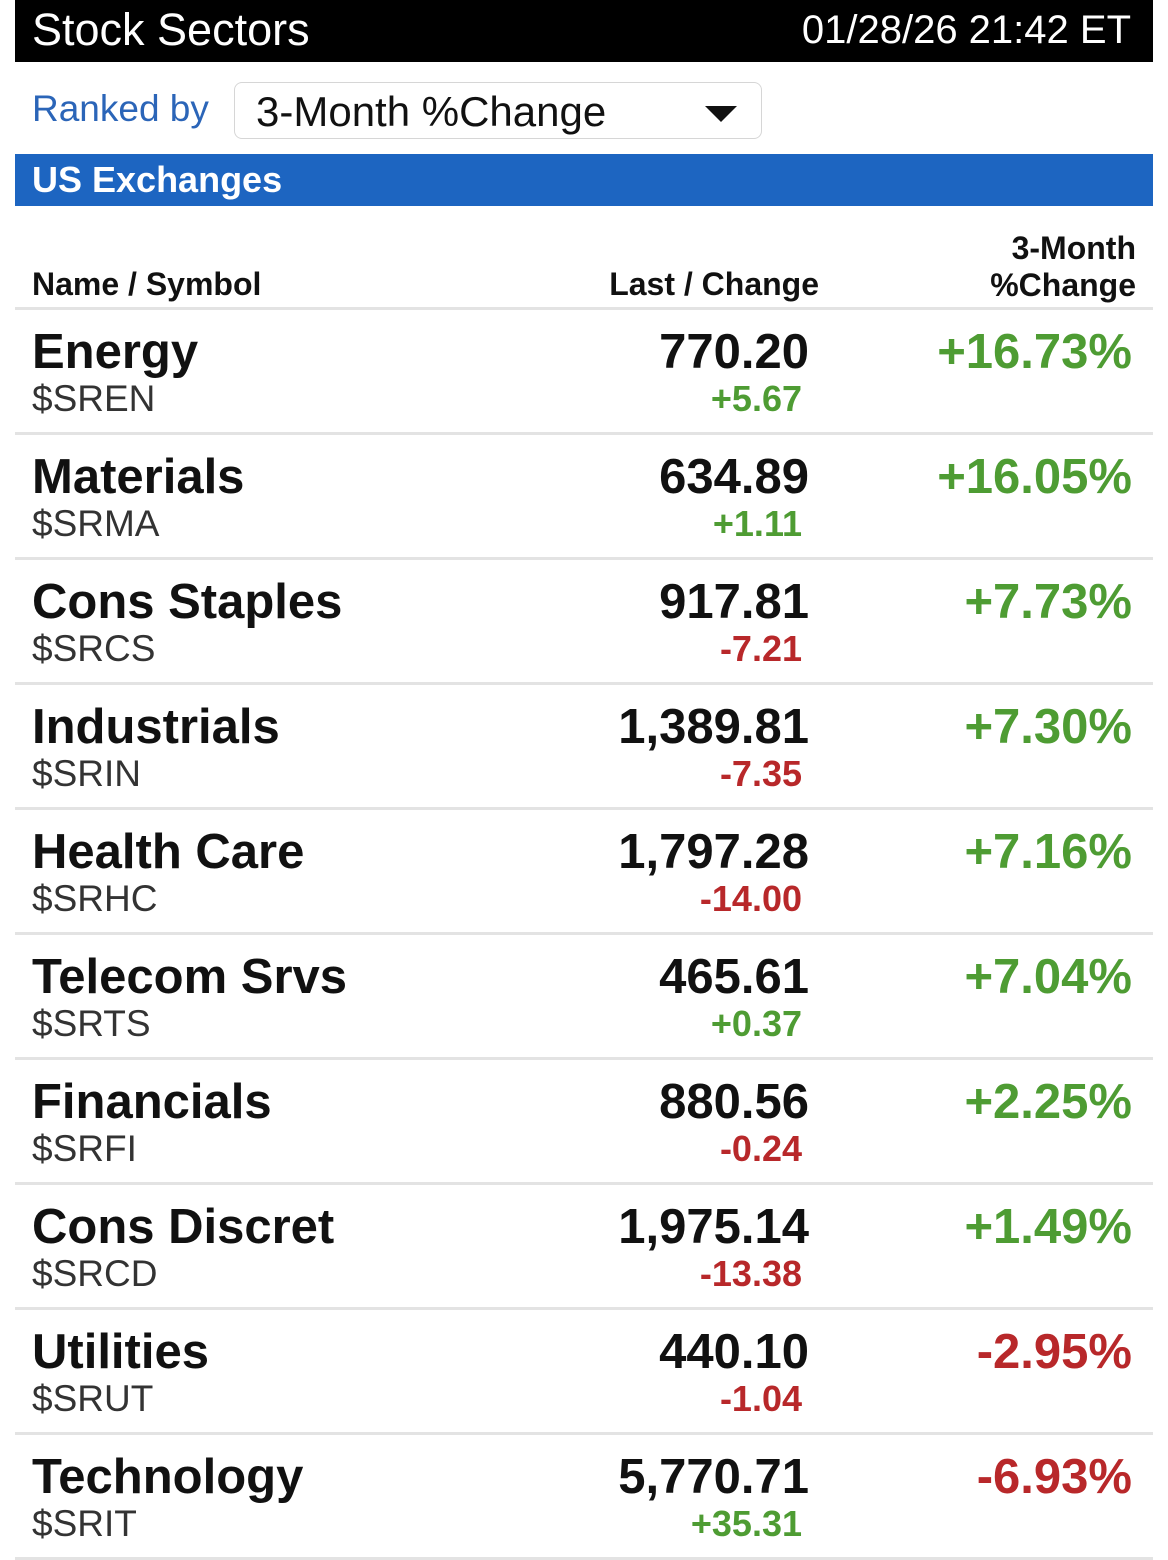  I want to click on sector-name: Industrials, so click(156, 727).